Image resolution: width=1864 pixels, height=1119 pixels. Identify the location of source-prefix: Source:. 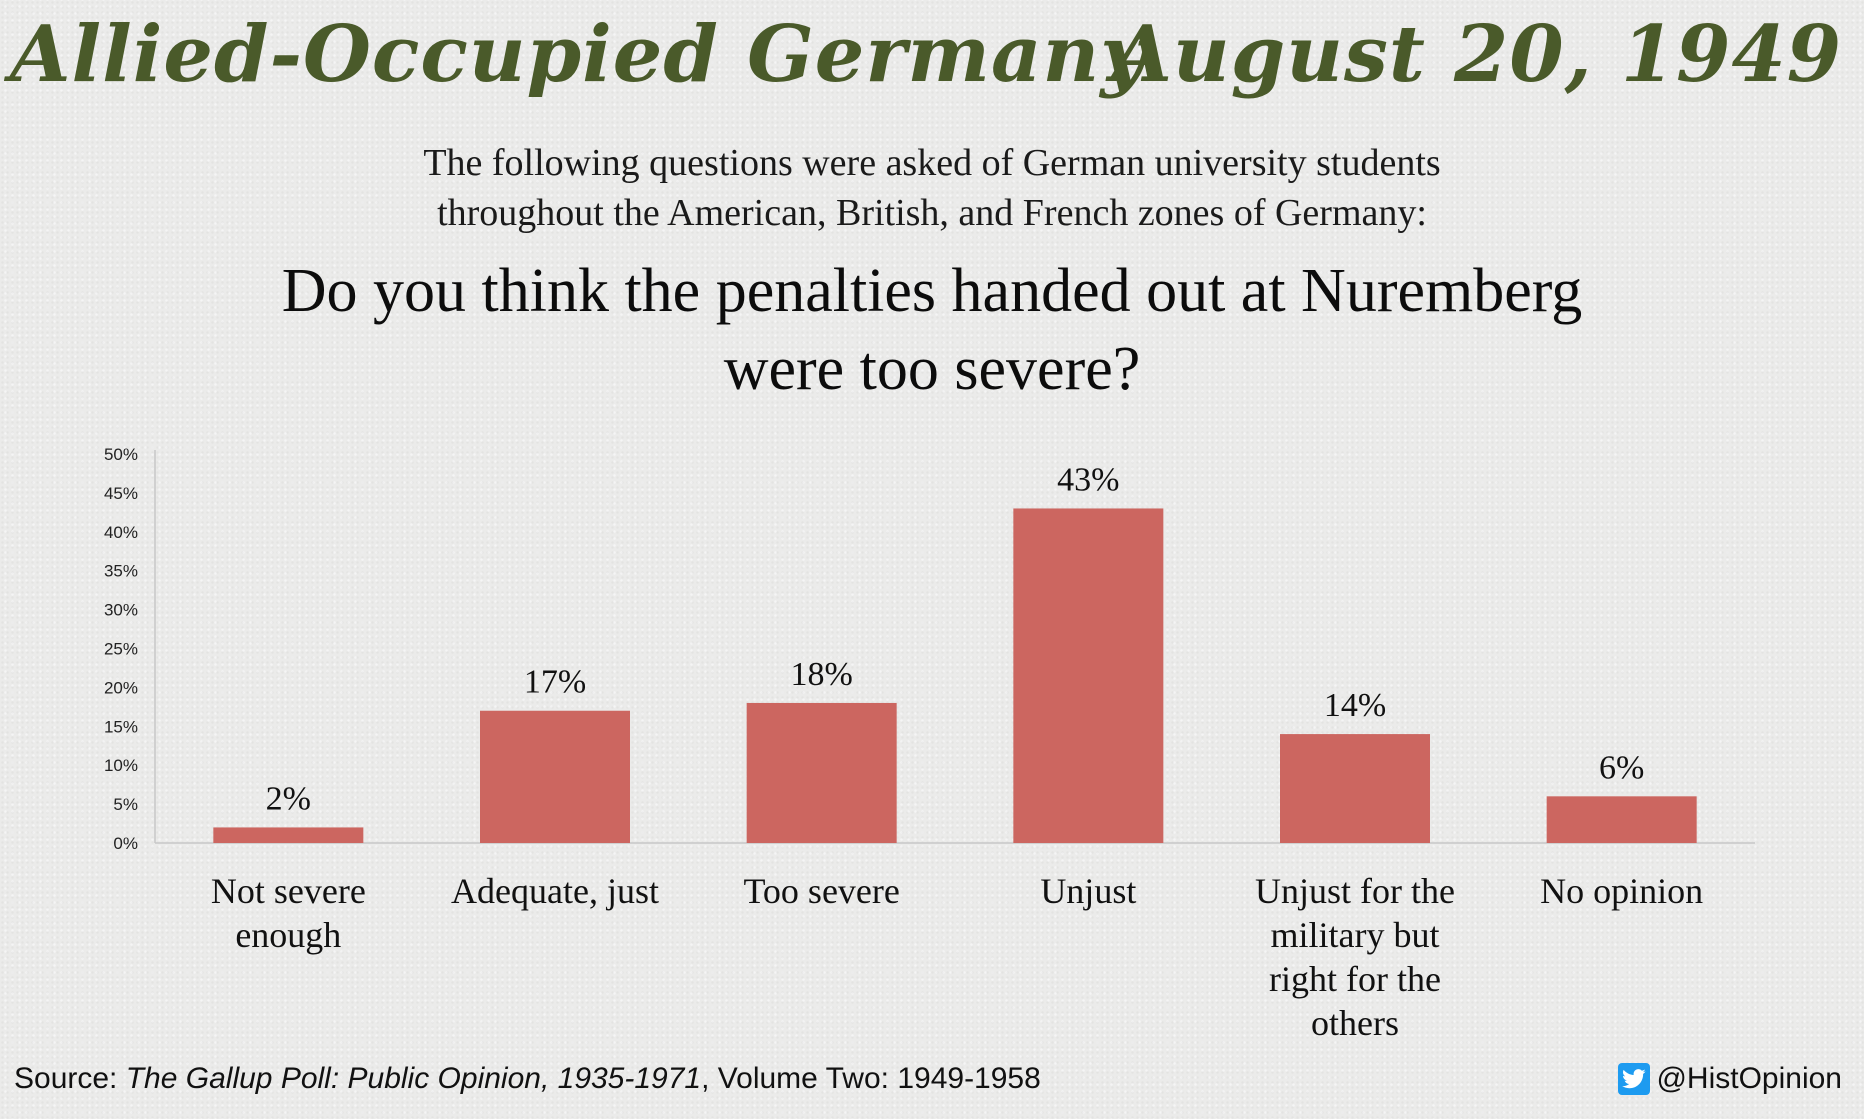
(70, 1078).